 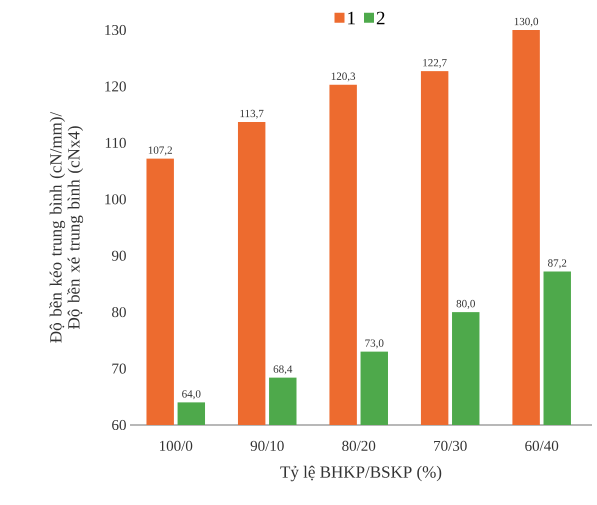 What do you see at coordinates (116, 143) in the screenshot?
I see `y-tick-label: 110` at bounding box center [116, 143].